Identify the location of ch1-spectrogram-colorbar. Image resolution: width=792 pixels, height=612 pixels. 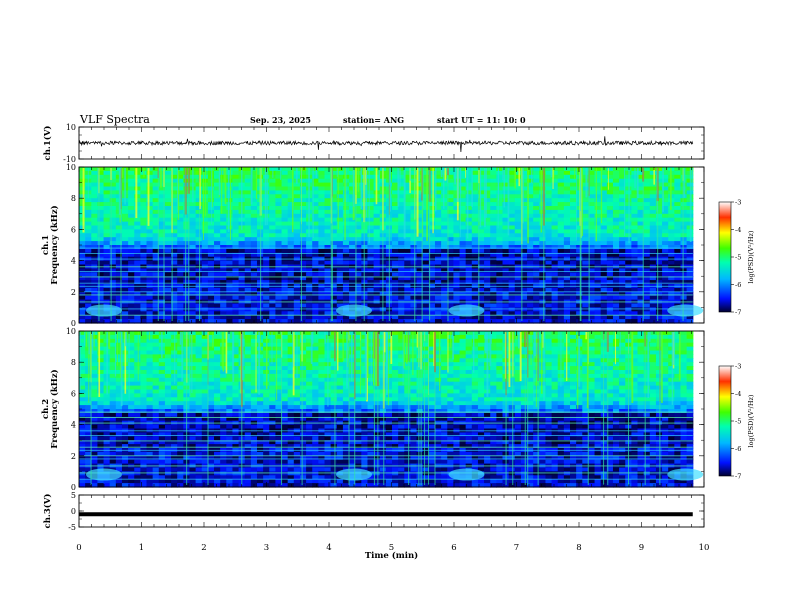
(725, 257).